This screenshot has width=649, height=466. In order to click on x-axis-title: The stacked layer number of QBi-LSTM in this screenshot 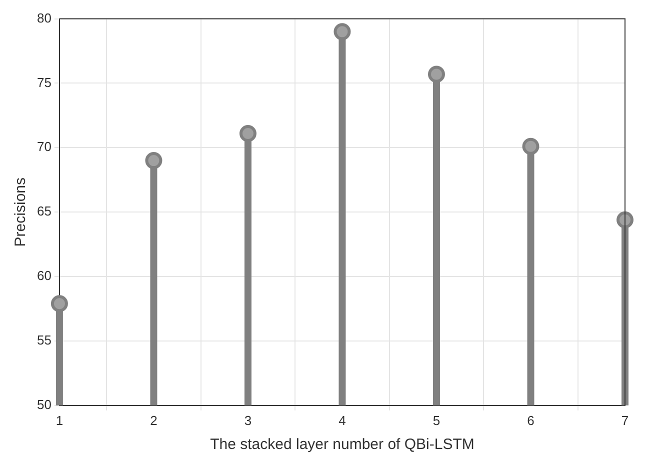, I will do `click(342, 445)`.